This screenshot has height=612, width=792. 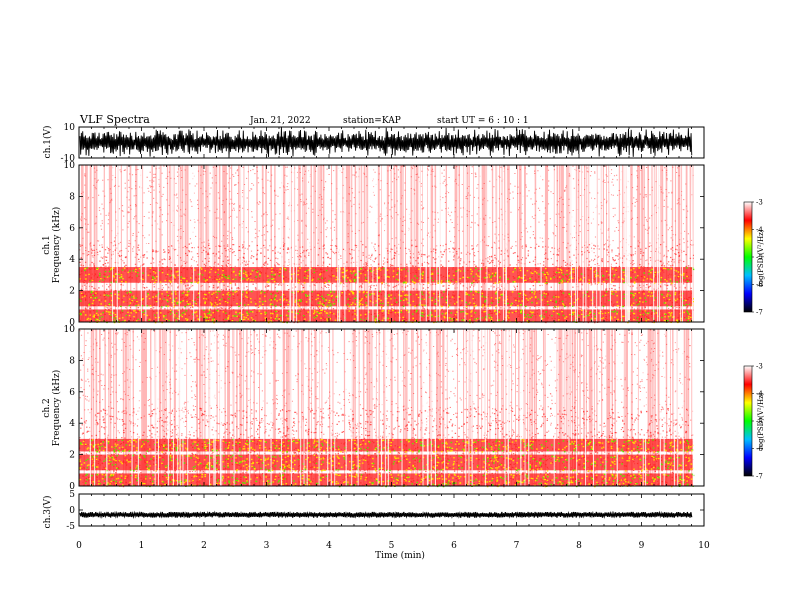 I want to click on xtick-label: 0, so click(x=79, y=546).